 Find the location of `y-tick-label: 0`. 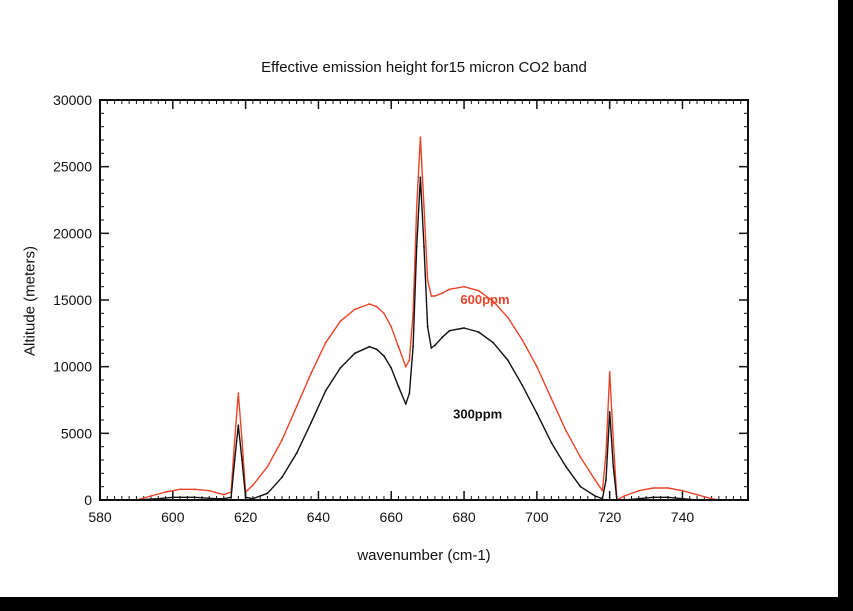

y-tick-label: 0 is located at coordinates (88, 500).